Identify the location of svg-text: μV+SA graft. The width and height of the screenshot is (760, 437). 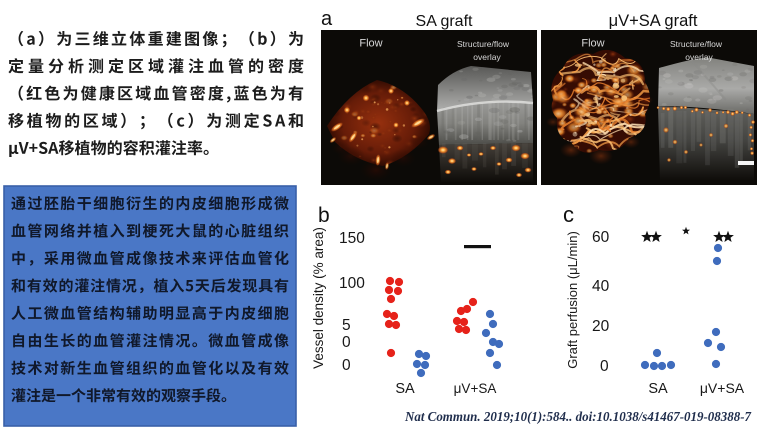
(653, 21).